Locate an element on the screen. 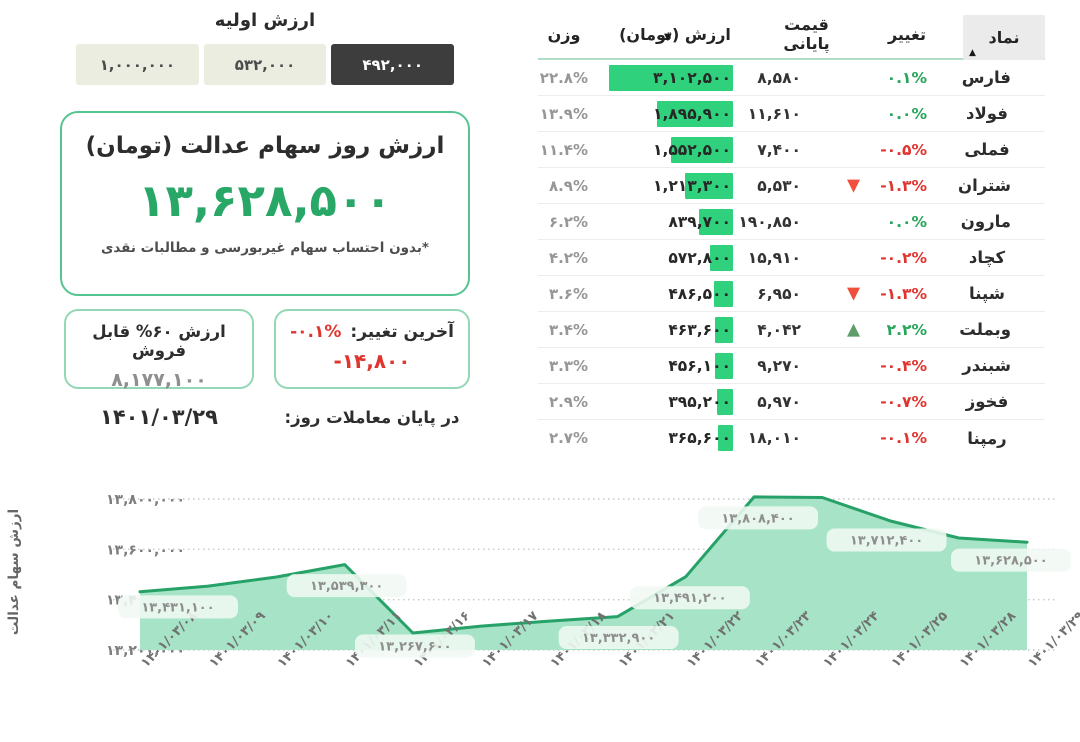  value-amount: ۵۷۲,۸۰۰ is located at coordinates (699, 257).